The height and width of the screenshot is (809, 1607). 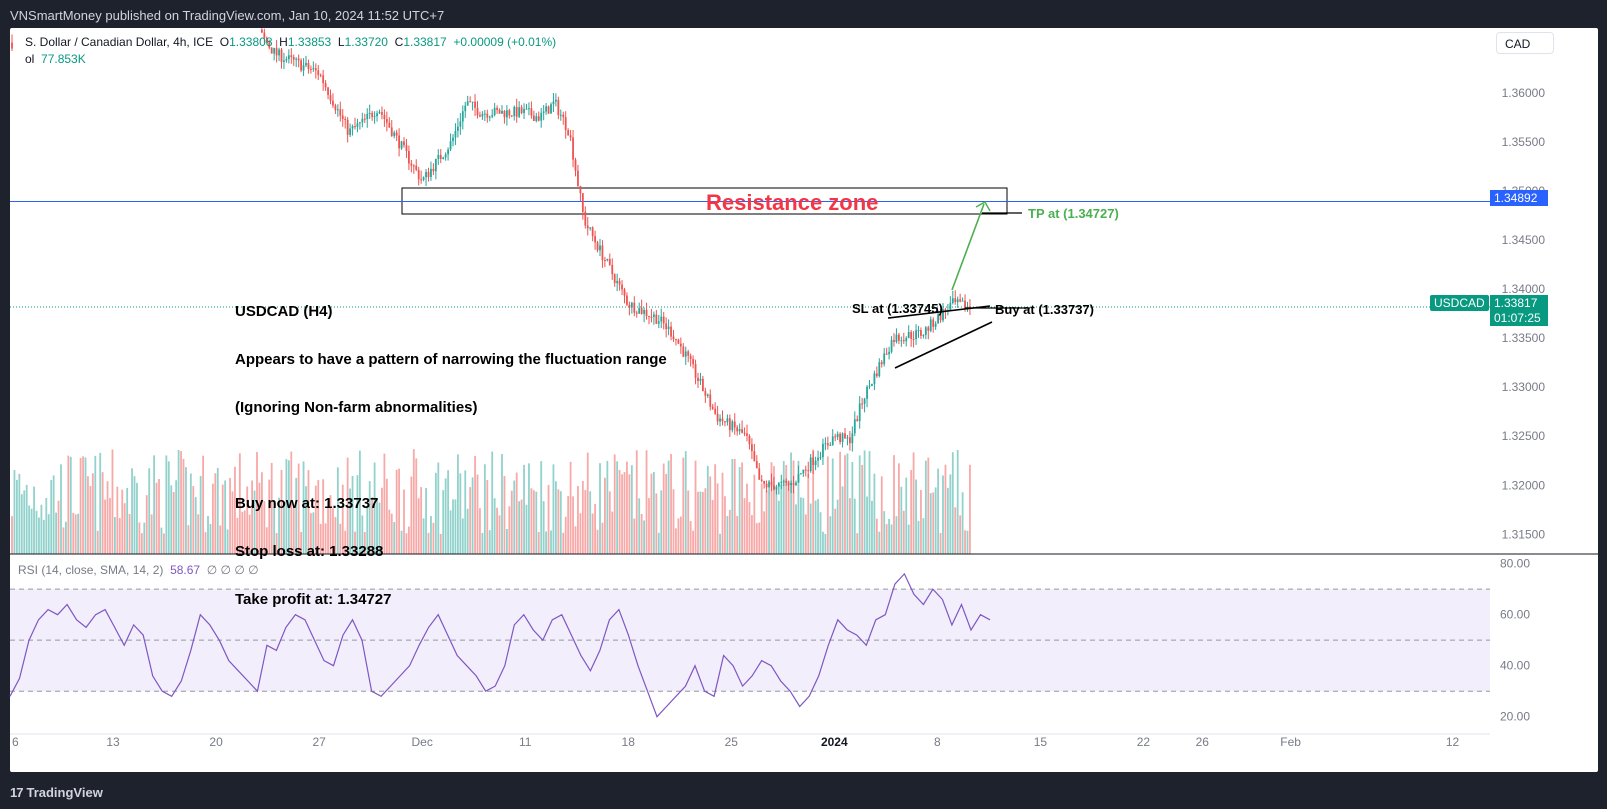 I want to click on tp-label: TP at (1.34727), so click(x=1073, y=213).